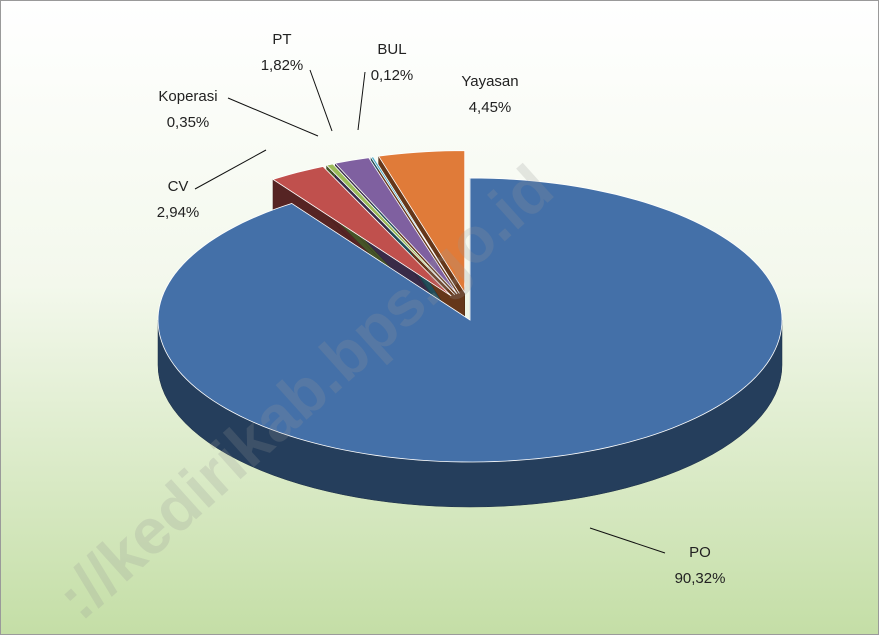 Image resolution: width=879 pixels, height=635 pixels. Describe the element at coordinates (391, 49) in the screenshot. I see `category-label: BUL` at that location.